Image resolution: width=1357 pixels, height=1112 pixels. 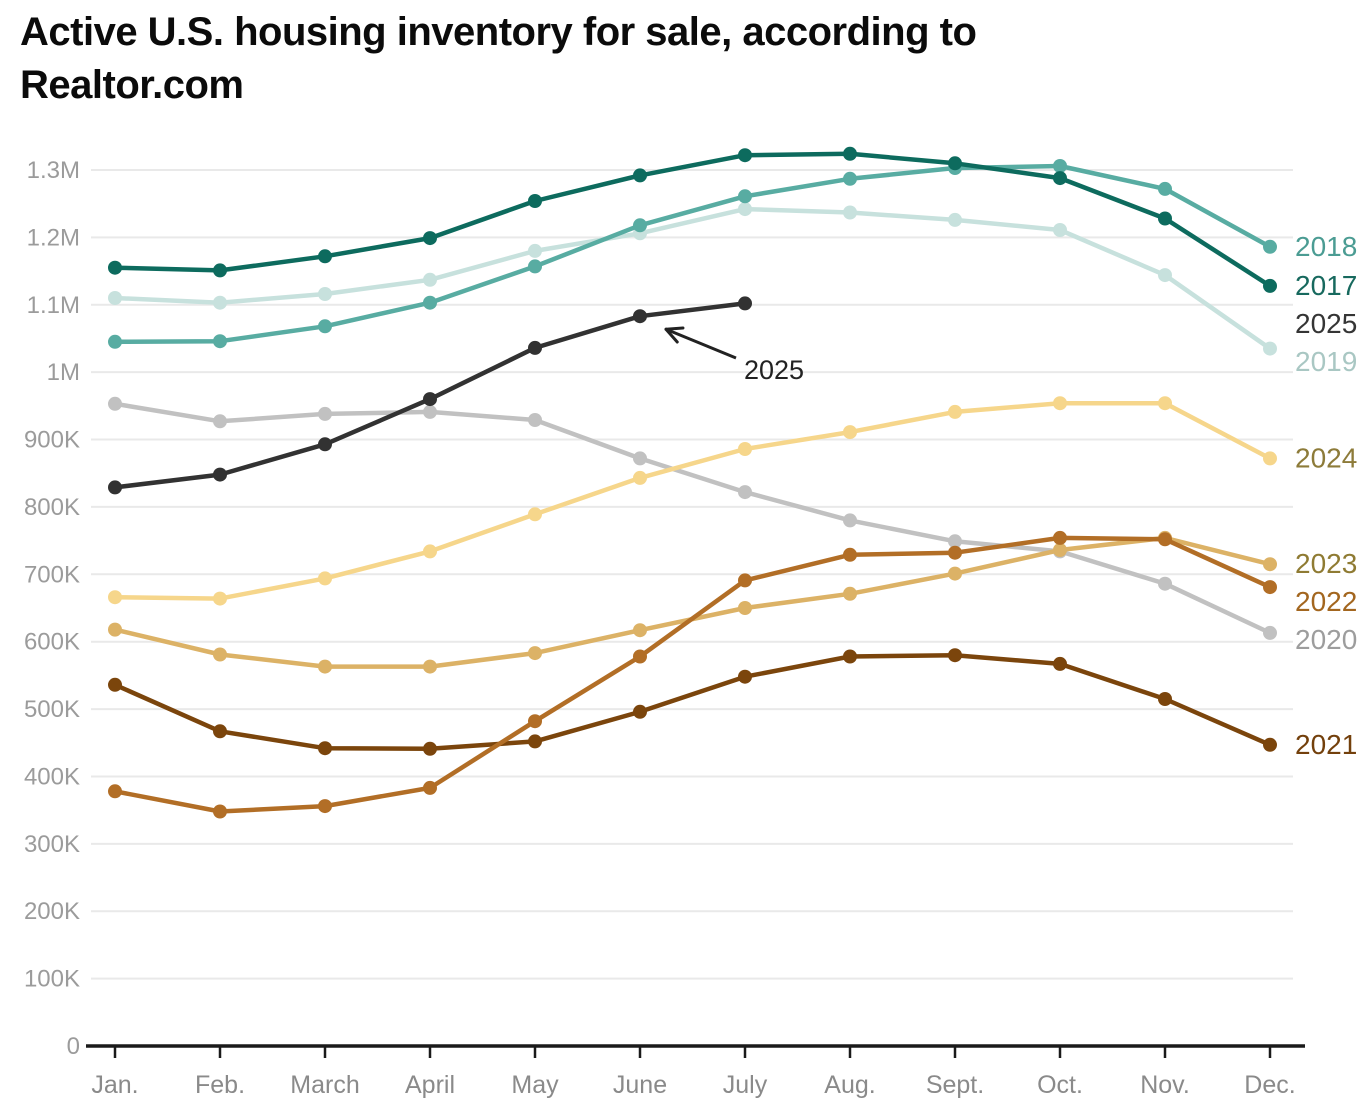 I want to click on series-2021, so click(x=692, y=702).